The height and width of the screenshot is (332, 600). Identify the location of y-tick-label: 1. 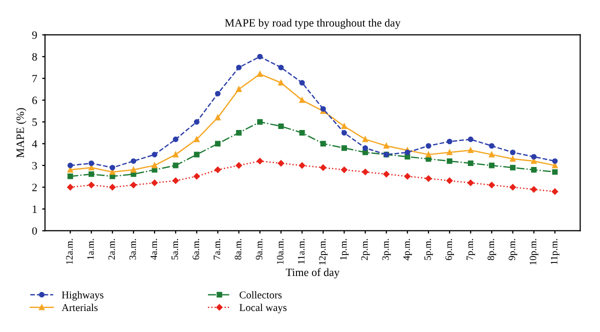
(34, 209).